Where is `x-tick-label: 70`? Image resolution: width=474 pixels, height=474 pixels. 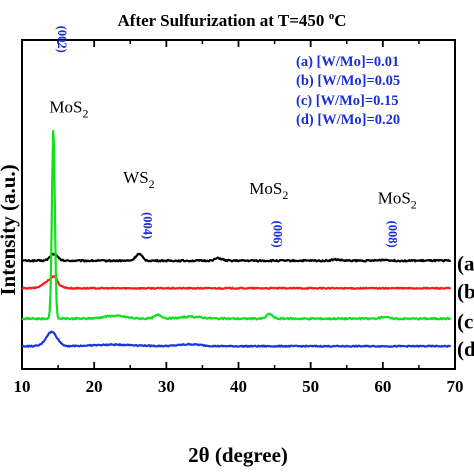 x-tick-label: 70 is located at coordinates (455, 386).